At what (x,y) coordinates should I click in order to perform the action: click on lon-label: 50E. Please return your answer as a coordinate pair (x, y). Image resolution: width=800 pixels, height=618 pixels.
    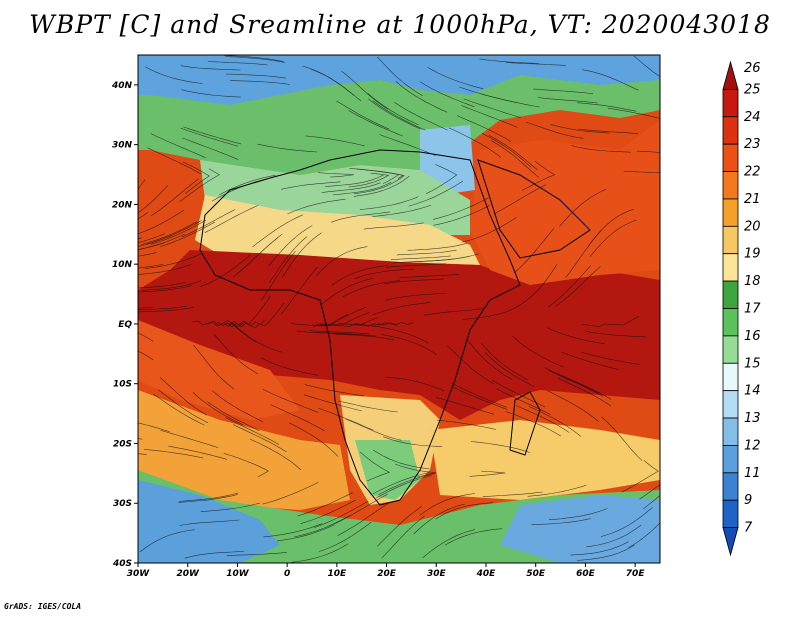
    Looking at the image, I should click on (536, 574).